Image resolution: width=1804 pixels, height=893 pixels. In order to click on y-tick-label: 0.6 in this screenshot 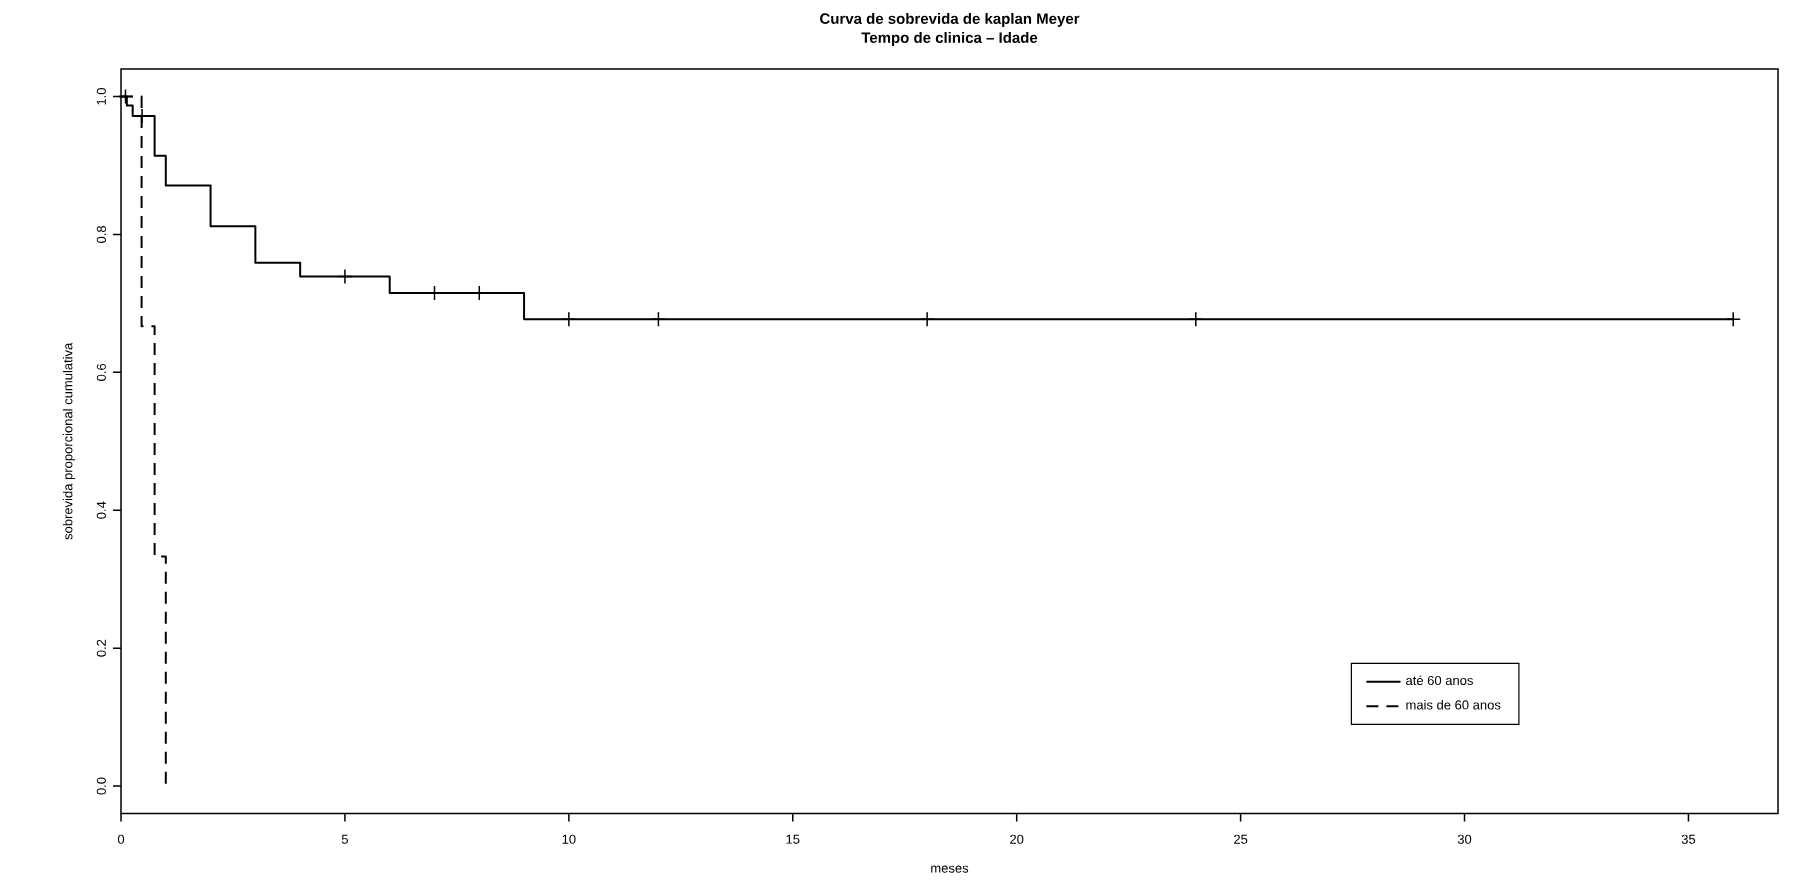, I will do `click(101, 372)`.